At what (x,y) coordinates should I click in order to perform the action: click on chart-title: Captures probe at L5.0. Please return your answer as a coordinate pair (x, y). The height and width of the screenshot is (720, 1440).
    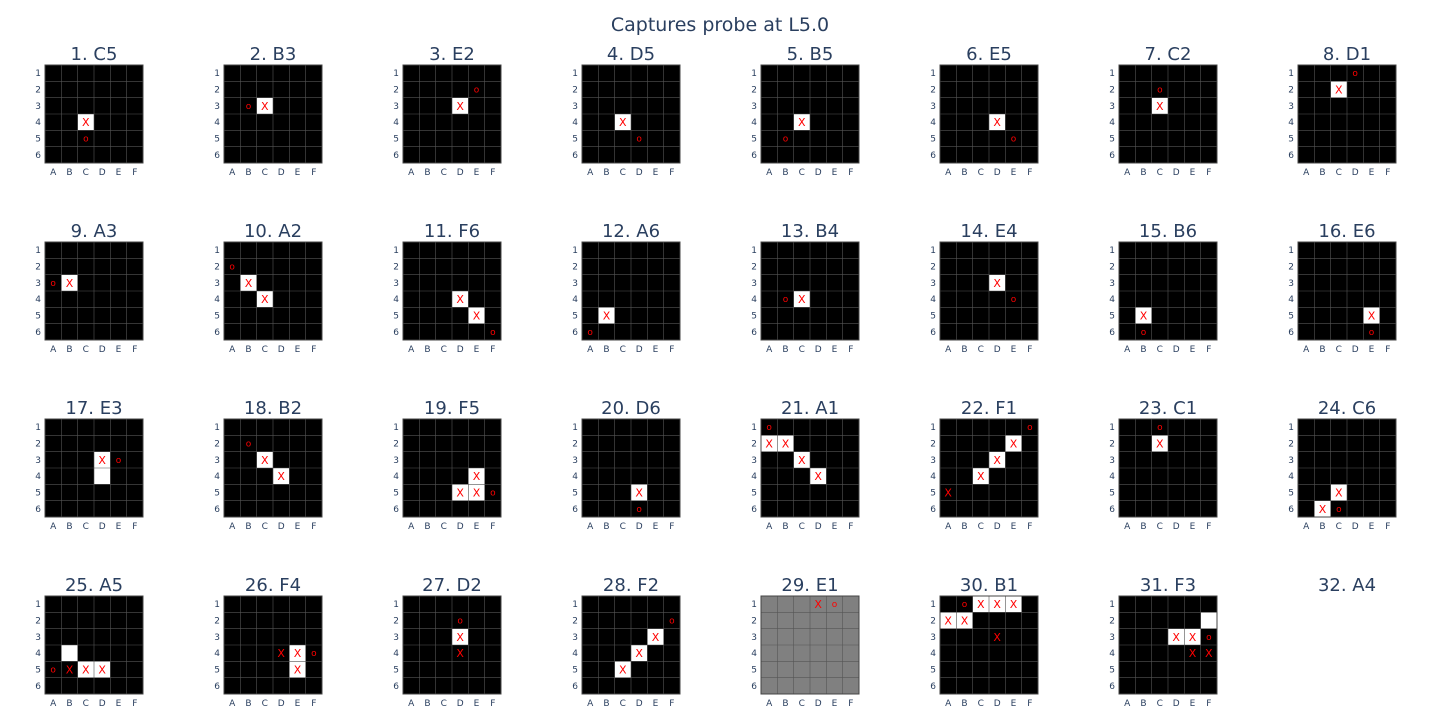
    Looking at the image, I should click on (720, 25).